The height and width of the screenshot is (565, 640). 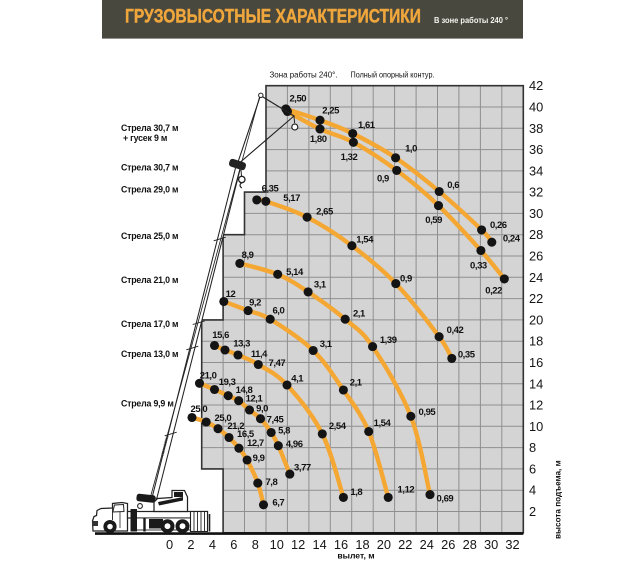 I want to click on svg-text: 6,35, so click(x=271, y=189).